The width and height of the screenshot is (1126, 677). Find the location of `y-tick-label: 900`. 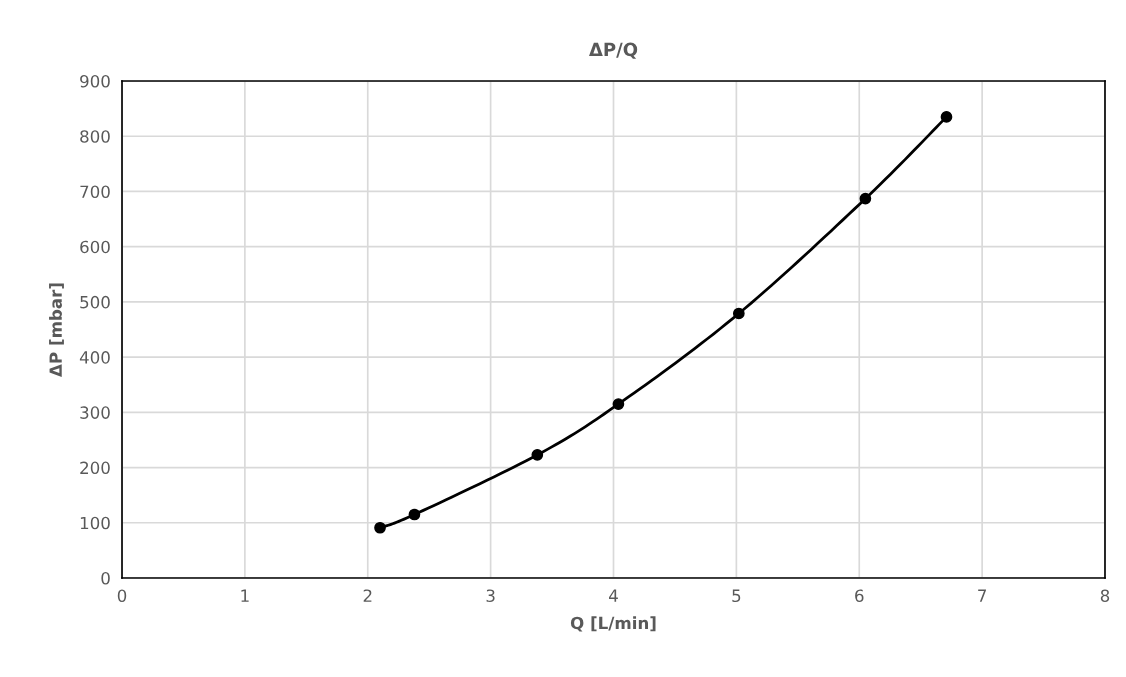

y-tick-label: 900 is located at coordinates (95, 81).